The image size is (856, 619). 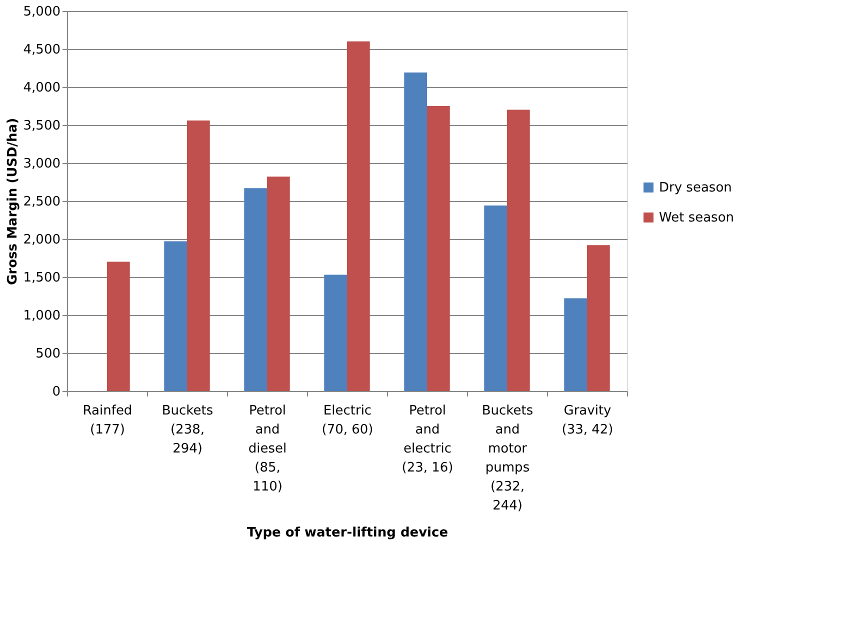 What do you see at coordinates (508, 459) in the screenshot?
I see `x-tick-label: Buckets and motor pumps (232, 244)` at bounding box center [508, 459].